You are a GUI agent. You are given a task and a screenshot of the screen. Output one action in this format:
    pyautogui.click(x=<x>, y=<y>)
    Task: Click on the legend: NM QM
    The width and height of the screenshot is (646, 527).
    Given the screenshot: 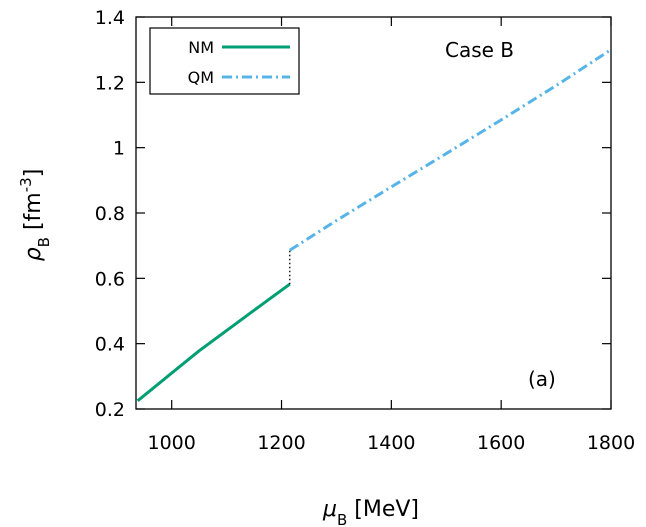 What is the action you would take?
    pyautogui.click(x=224, y=61)
    